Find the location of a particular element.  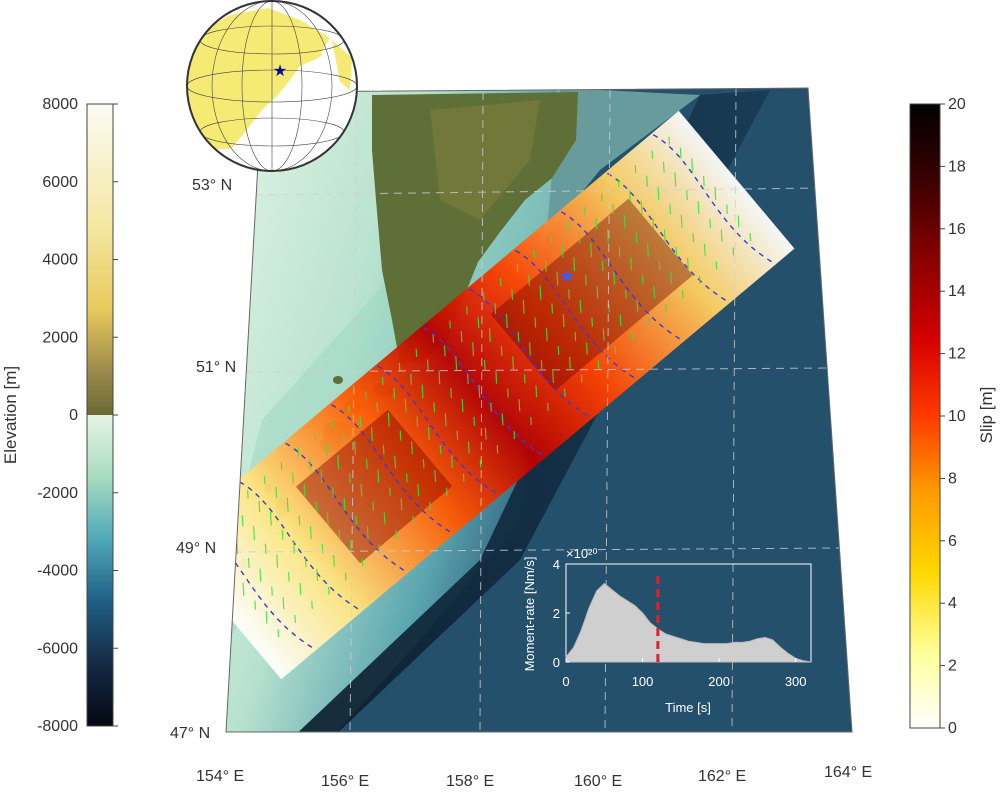

inset-y-tick-label: 4 is located at coordinates (556, 564).